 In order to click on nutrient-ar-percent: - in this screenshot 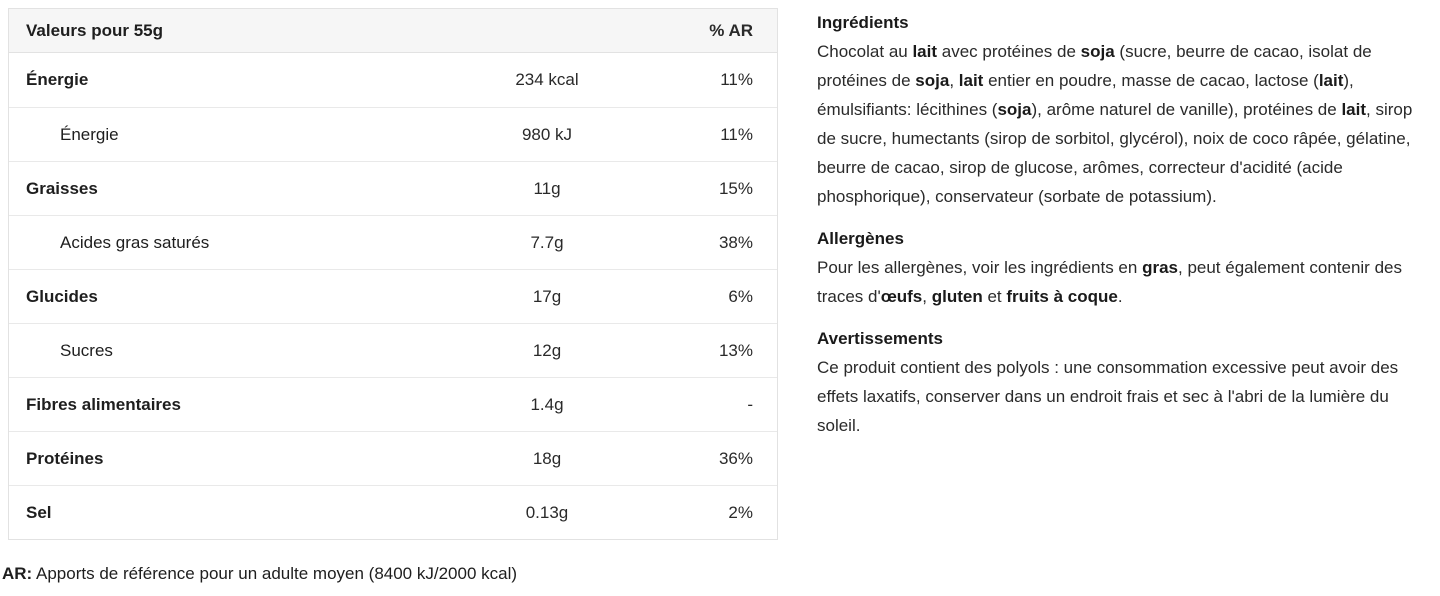, I will do `click(750, 404)`.